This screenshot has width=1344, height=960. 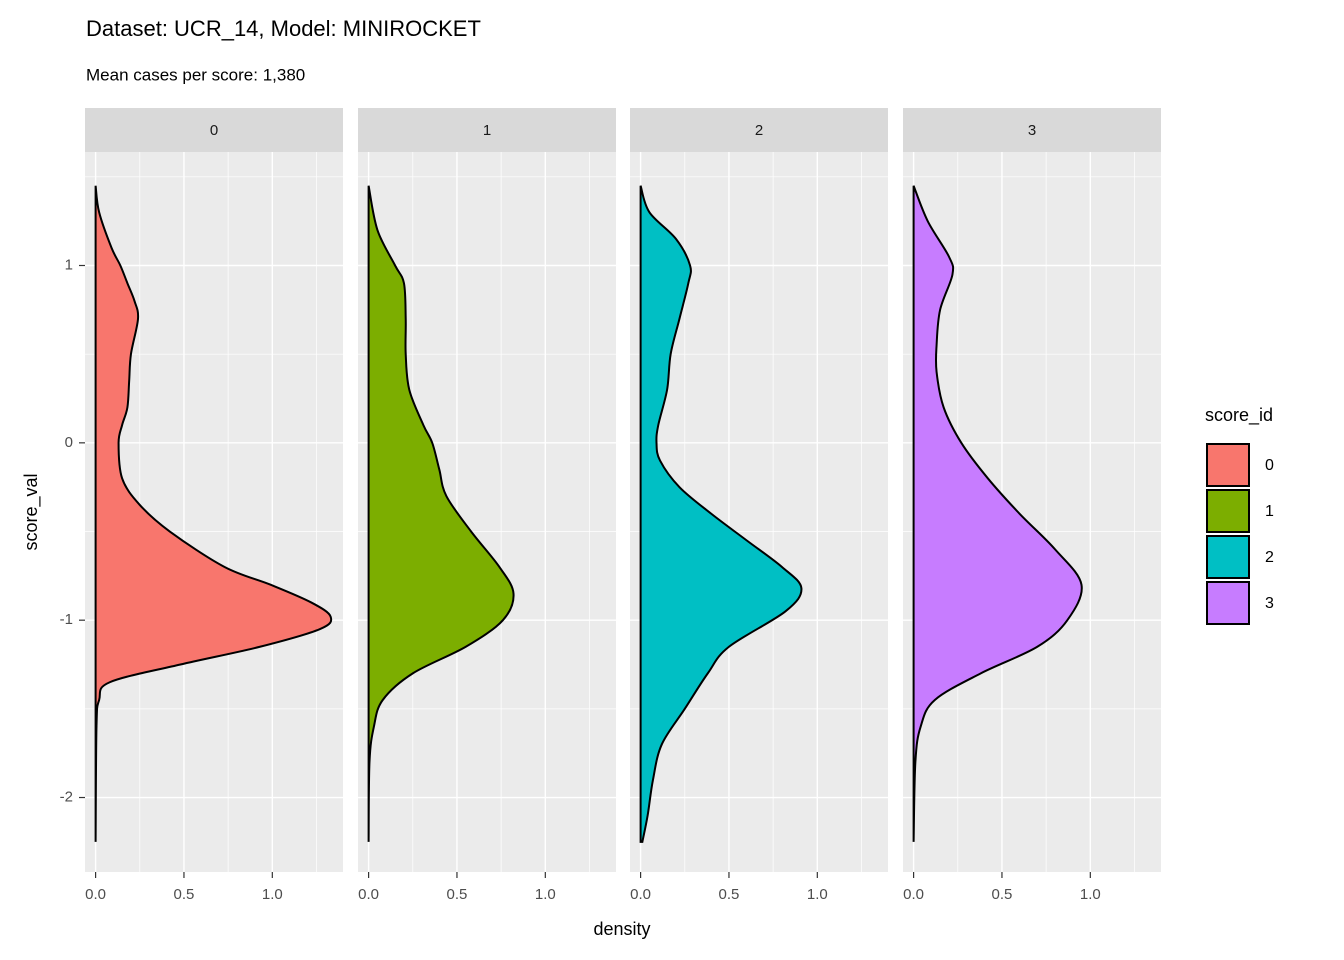 What do you see at coordinates (195, 74) in the screenshot?
I see `chart-subtitle: Mean cases per score: 1,380` at bounding box center [195, 74].